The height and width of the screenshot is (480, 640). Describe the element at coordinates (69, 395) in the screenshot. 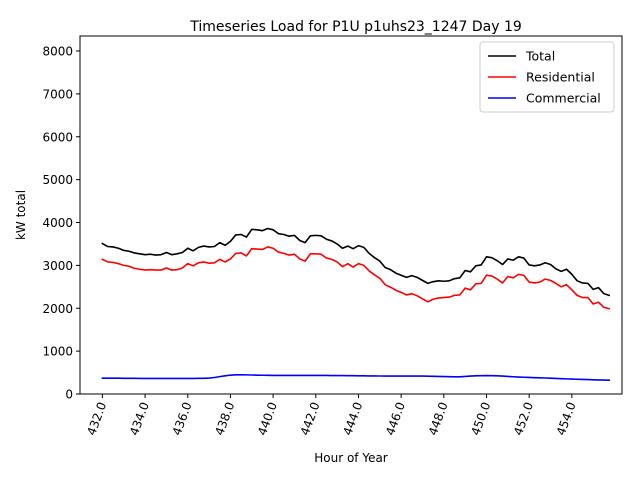

I see `y-tick-label: 0` at that location.